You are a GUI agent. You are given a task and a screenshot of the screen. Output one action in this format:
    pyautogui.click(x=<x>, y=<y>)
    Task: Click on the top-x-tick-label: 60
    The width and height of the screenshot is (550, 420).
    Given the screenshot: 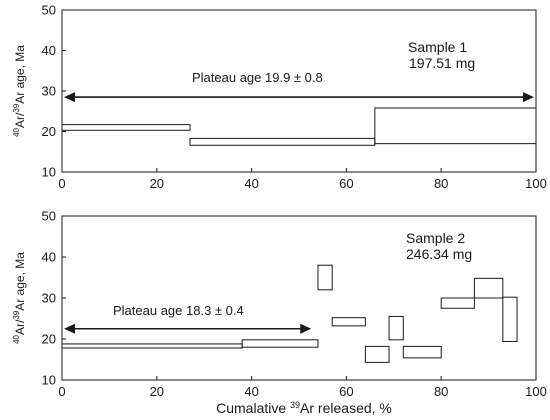 What is the action you would take?
    pyautogui.click(x=346, y=183)
    